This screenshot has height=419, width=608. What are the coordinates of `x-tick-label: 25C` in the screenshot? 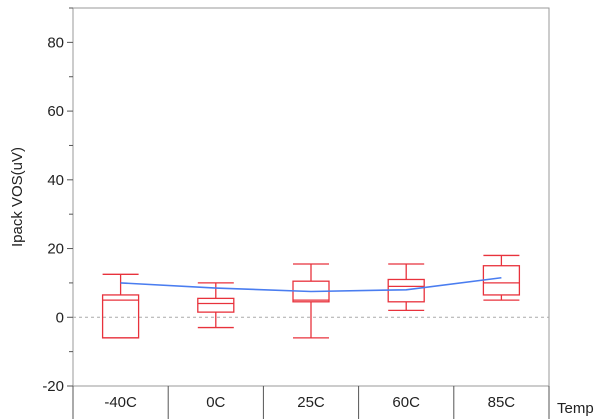 It's located at (311, 402).